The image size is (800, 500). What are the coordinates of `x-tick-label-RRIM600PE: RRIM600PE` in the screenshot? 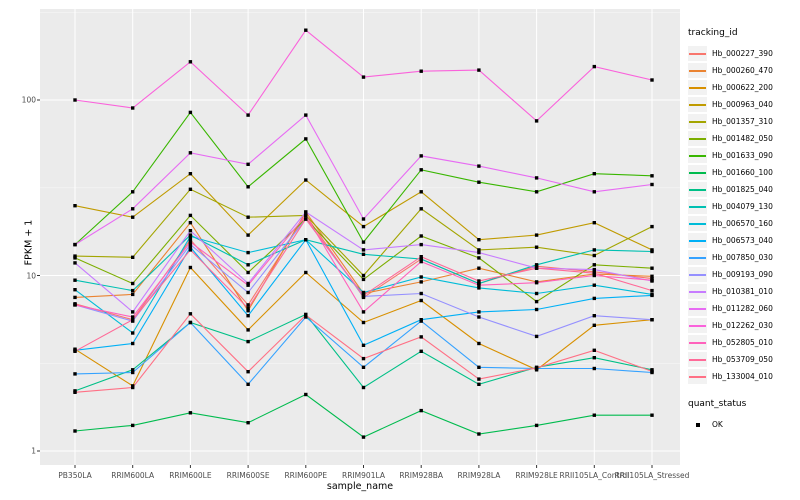 It's located at (306, 475).